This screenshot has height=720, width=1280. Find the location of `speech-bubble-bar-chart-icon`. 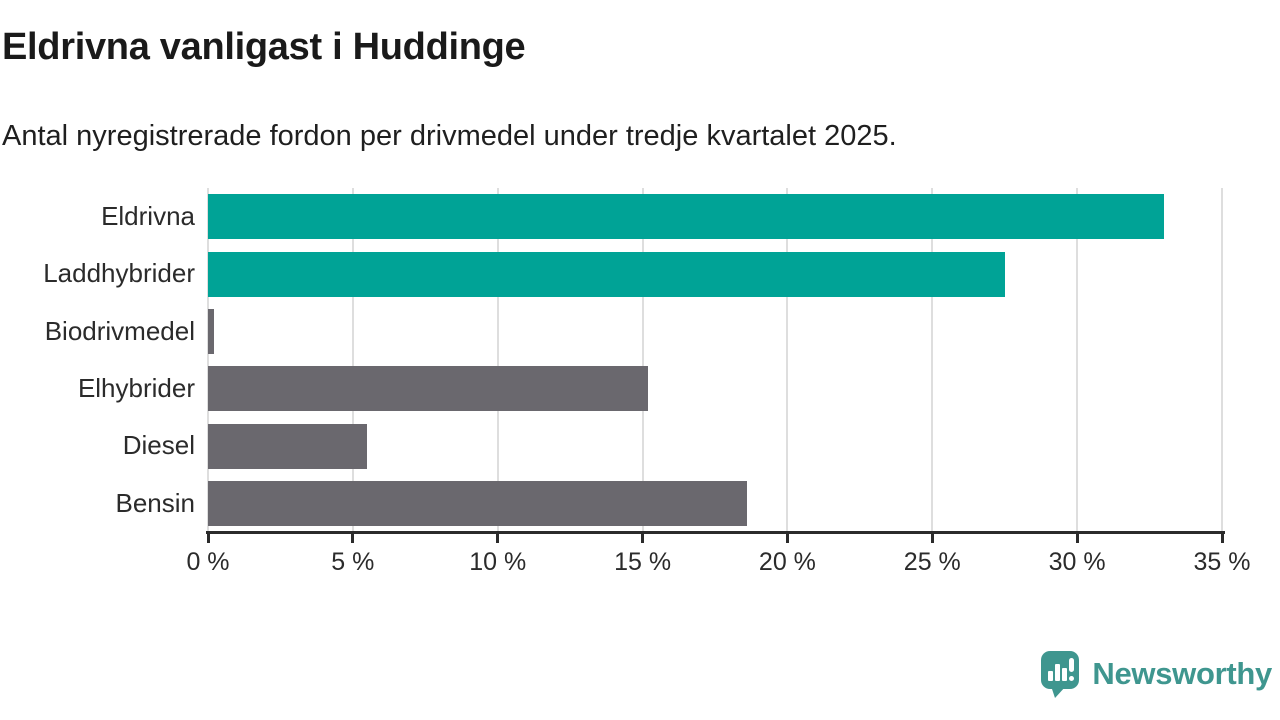

speech-bubble-bar-chart-icon is located at coordinates (1060, 674).